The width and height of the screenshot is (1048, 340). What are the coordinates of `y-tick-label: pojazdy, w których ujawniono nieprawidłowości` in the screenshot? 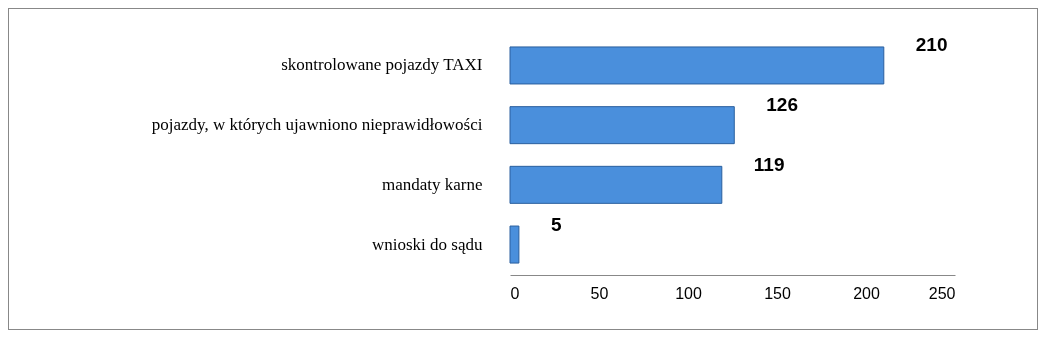 It's located at (317, 125).